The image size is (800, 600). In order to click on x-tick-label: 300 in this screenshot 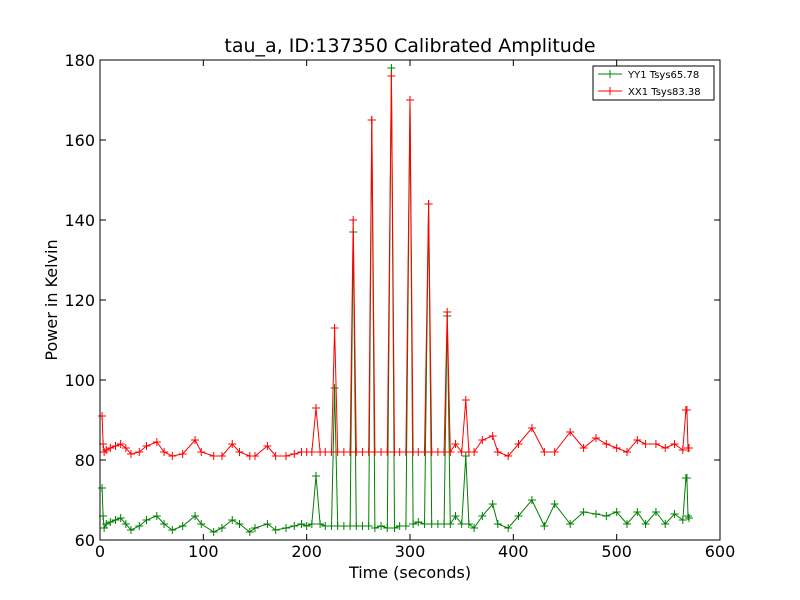, I will do `click(410, 551)`.